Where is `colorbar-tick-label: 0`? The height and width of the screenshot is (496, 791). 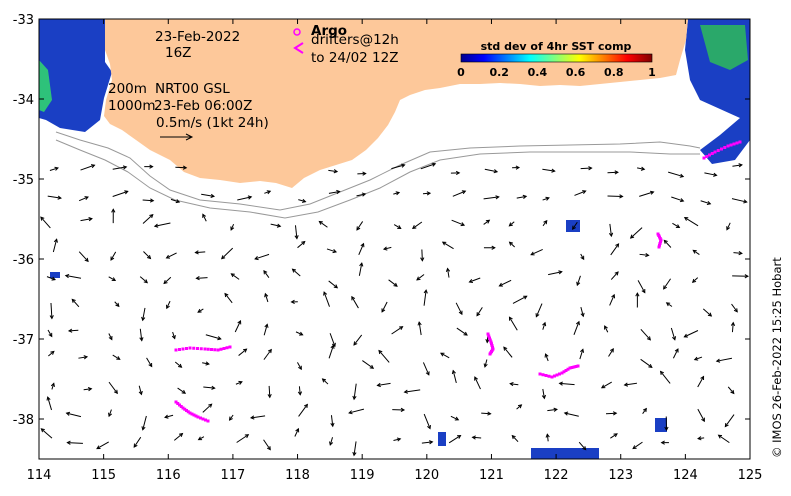
colorbar-tick-label: 0 is located at coordinates (461, 72).